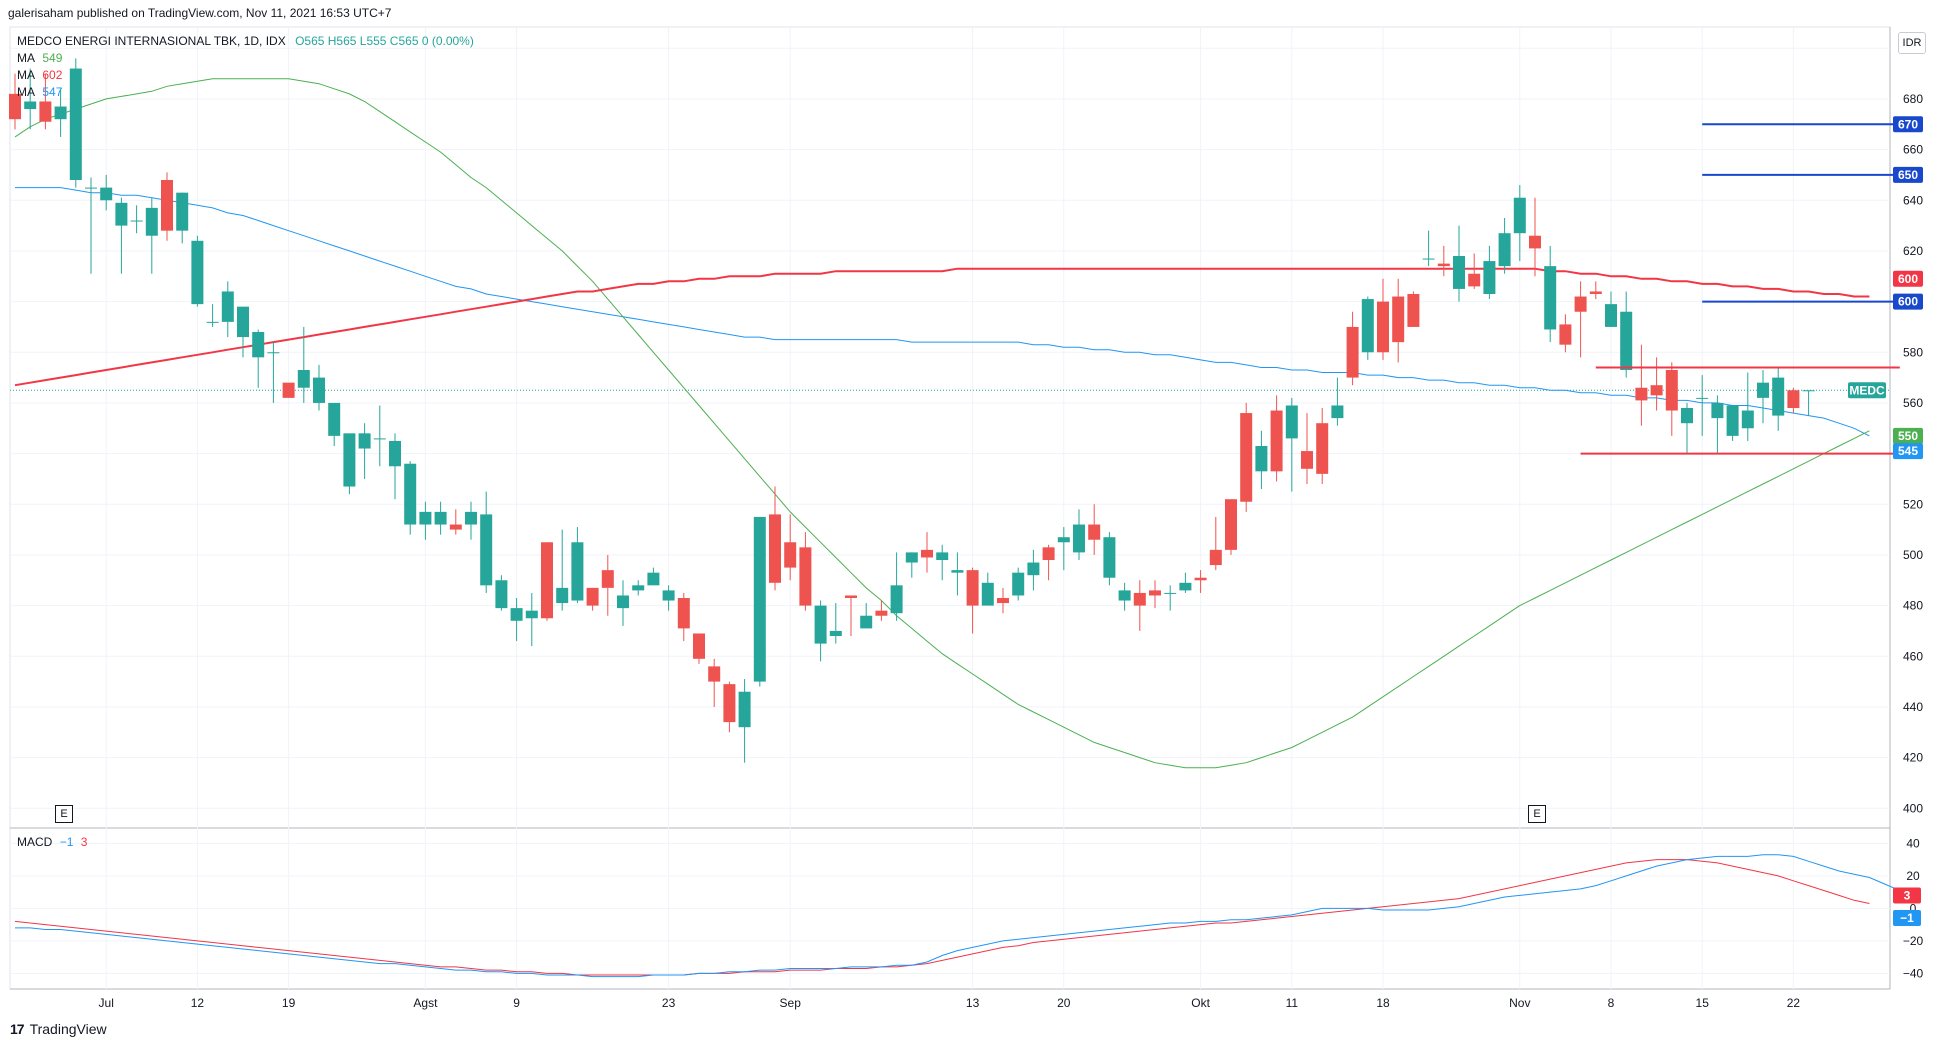 The height and width of the screenshot is (1045, 1940). Describe the element at coordinates (1908, 124) in the screenshot. I see `price-badge-label: 670` at that location.